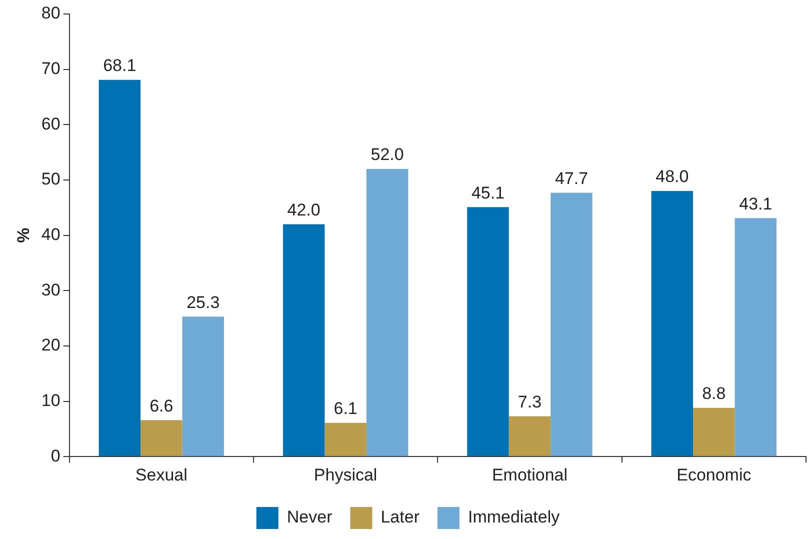 The image size is (810, 539). Describe the element at coordinates (303, 210) in the screenshot. I see `data-label: 42.0` at that location.